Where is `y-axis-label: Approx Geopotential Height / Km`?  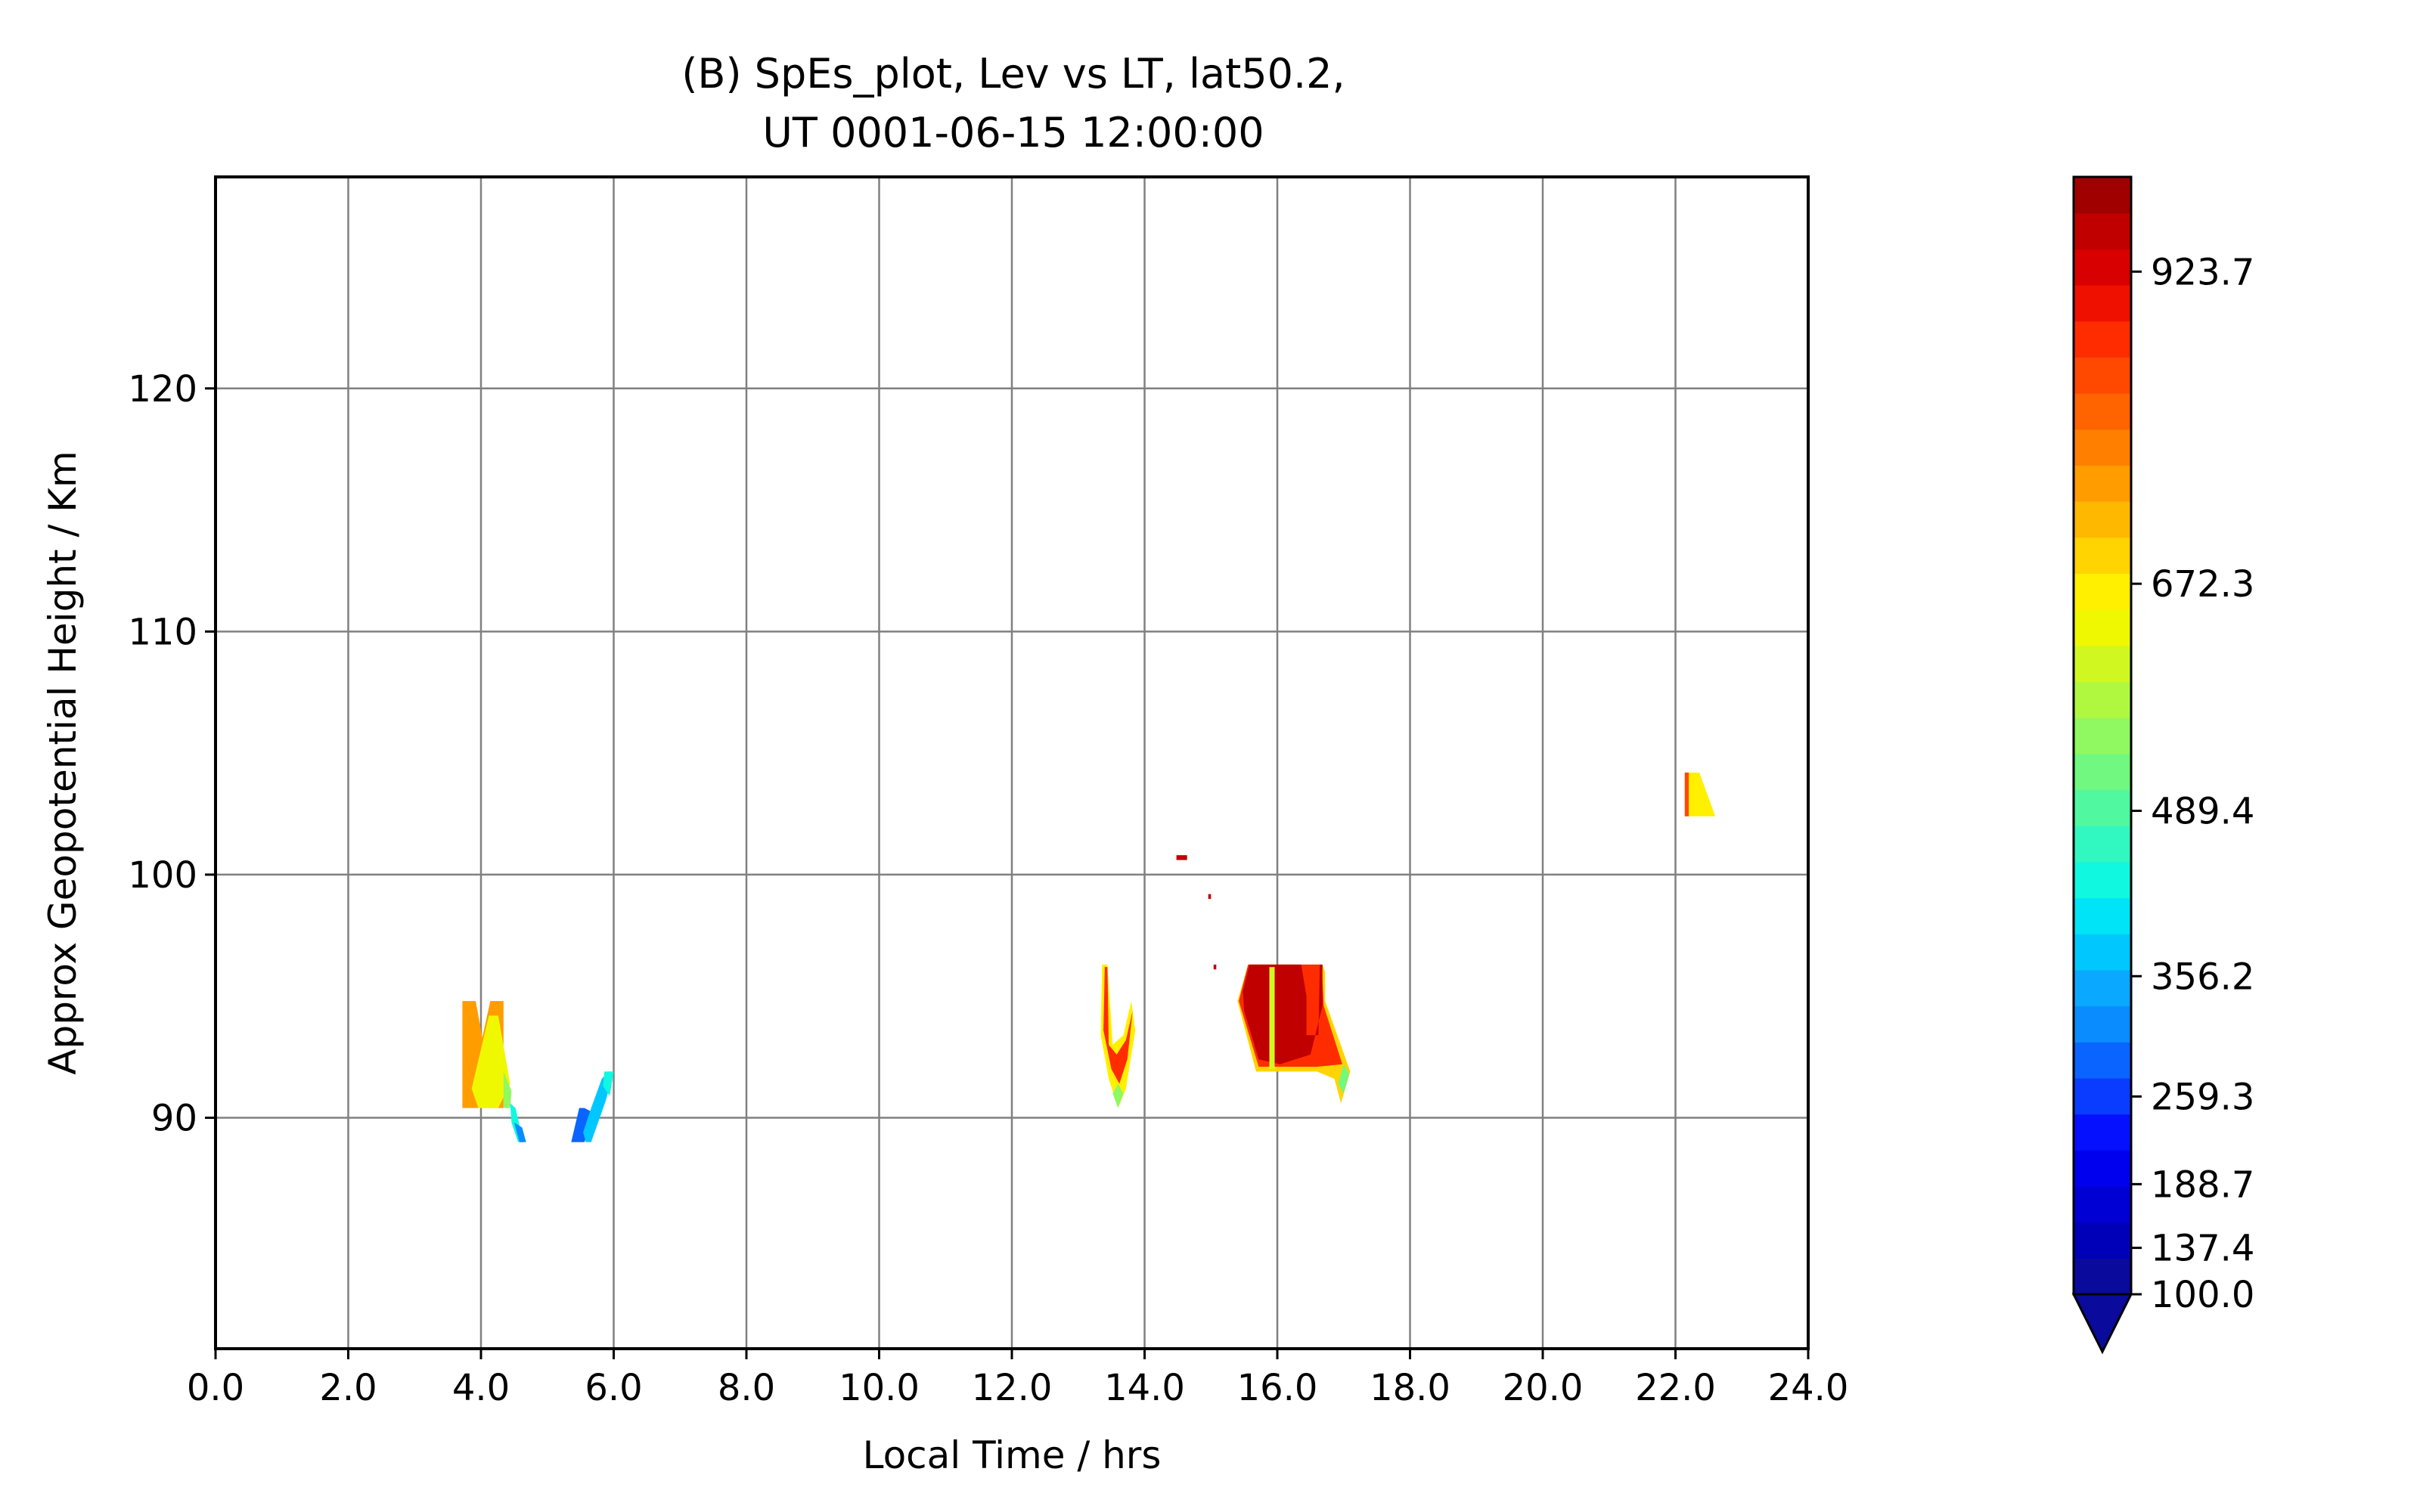
y-axis-label: Approx Geopotential Height / Km is located at coordinates (63, 763).